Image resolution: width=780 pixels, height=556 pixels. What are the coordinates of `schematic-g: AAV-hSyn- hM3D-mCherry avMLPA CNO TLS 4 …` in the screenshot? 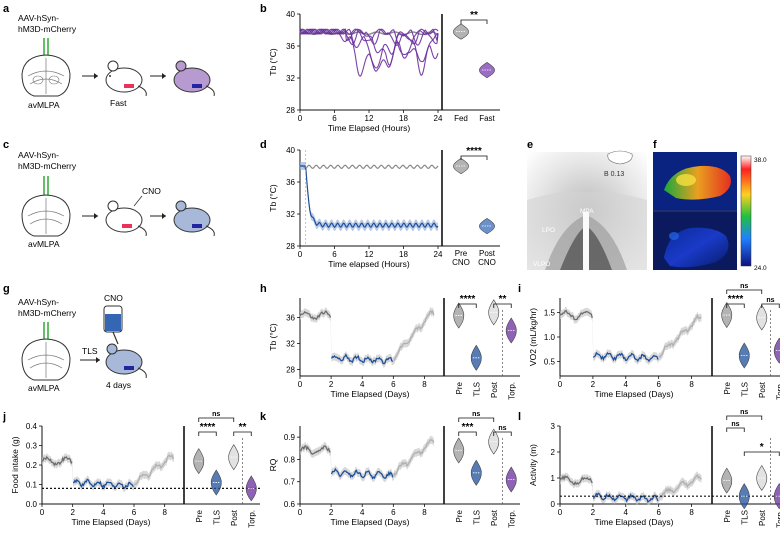 It's located at (82, 343).